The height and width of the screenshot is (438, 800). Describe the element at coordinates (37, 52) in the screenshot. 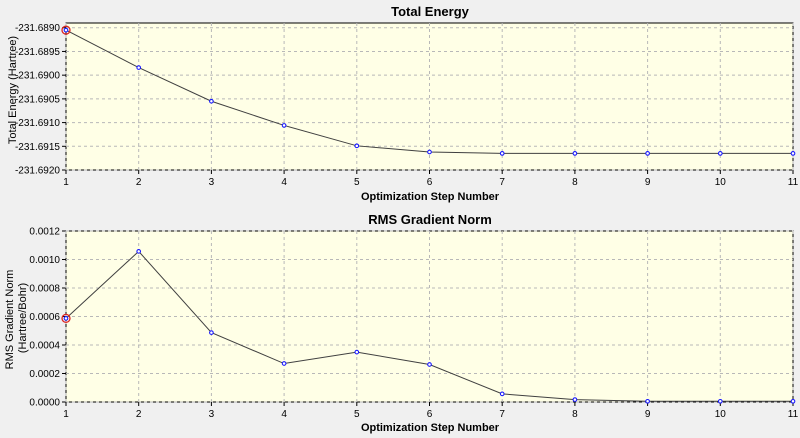

I see `y-tick-label: -231.6895` at that location.